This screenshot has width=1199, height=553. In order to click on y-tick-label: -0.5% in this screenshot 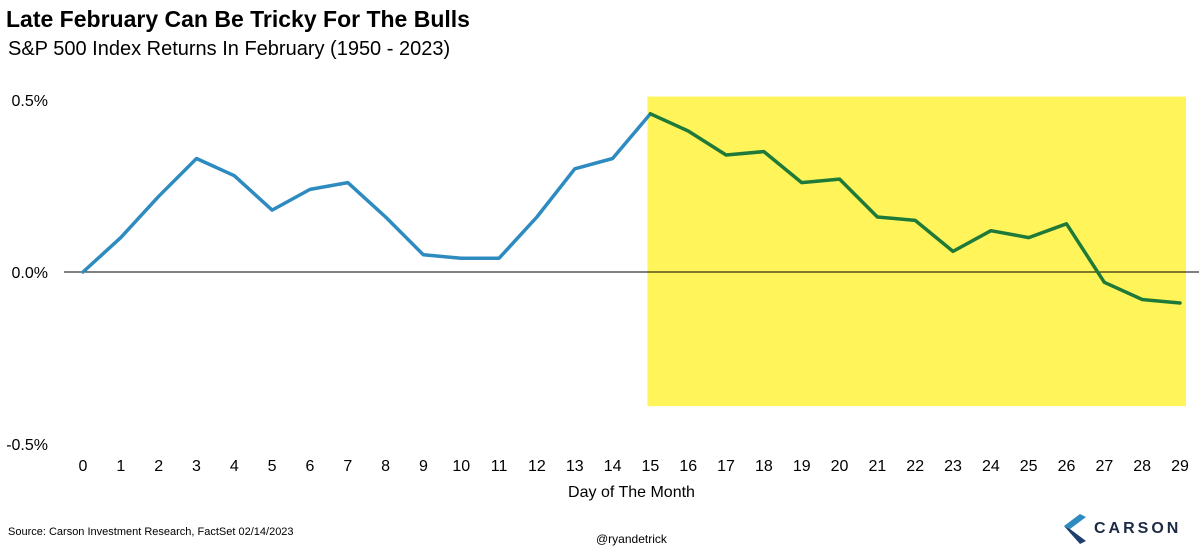, I will do `click(27, 445)`.